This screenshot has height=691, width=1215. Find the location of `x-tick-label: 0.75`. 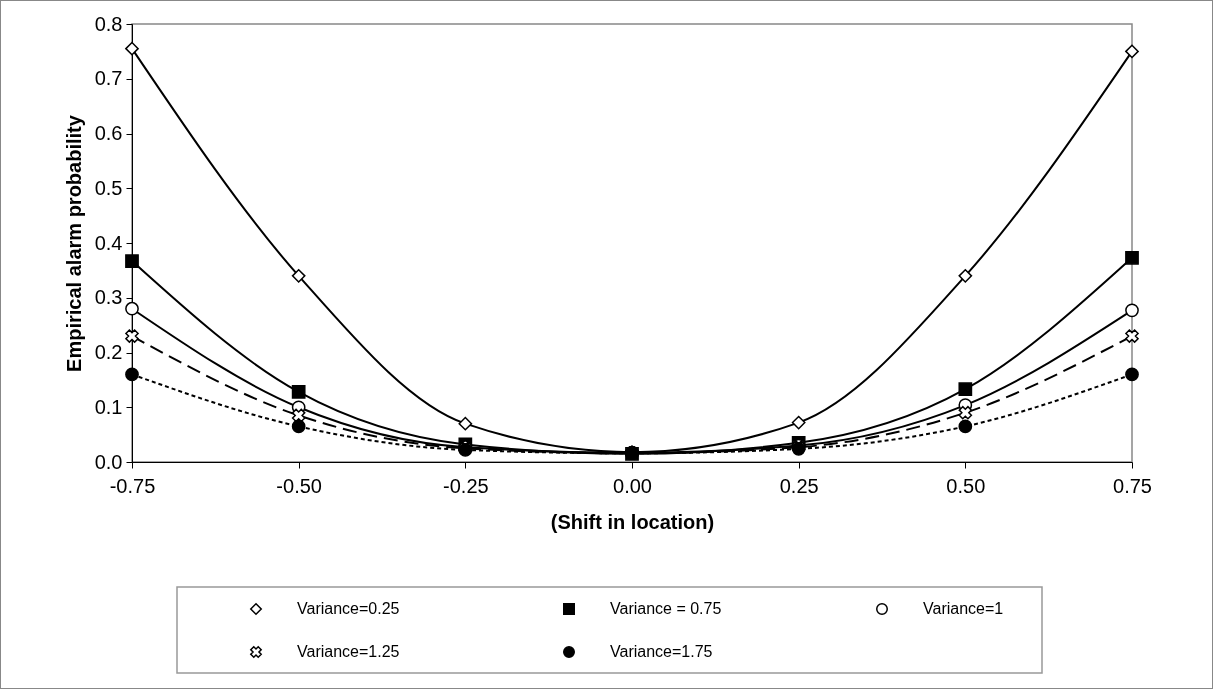

x-tick-label: 0.75 is located at coordinates (1132, 485).